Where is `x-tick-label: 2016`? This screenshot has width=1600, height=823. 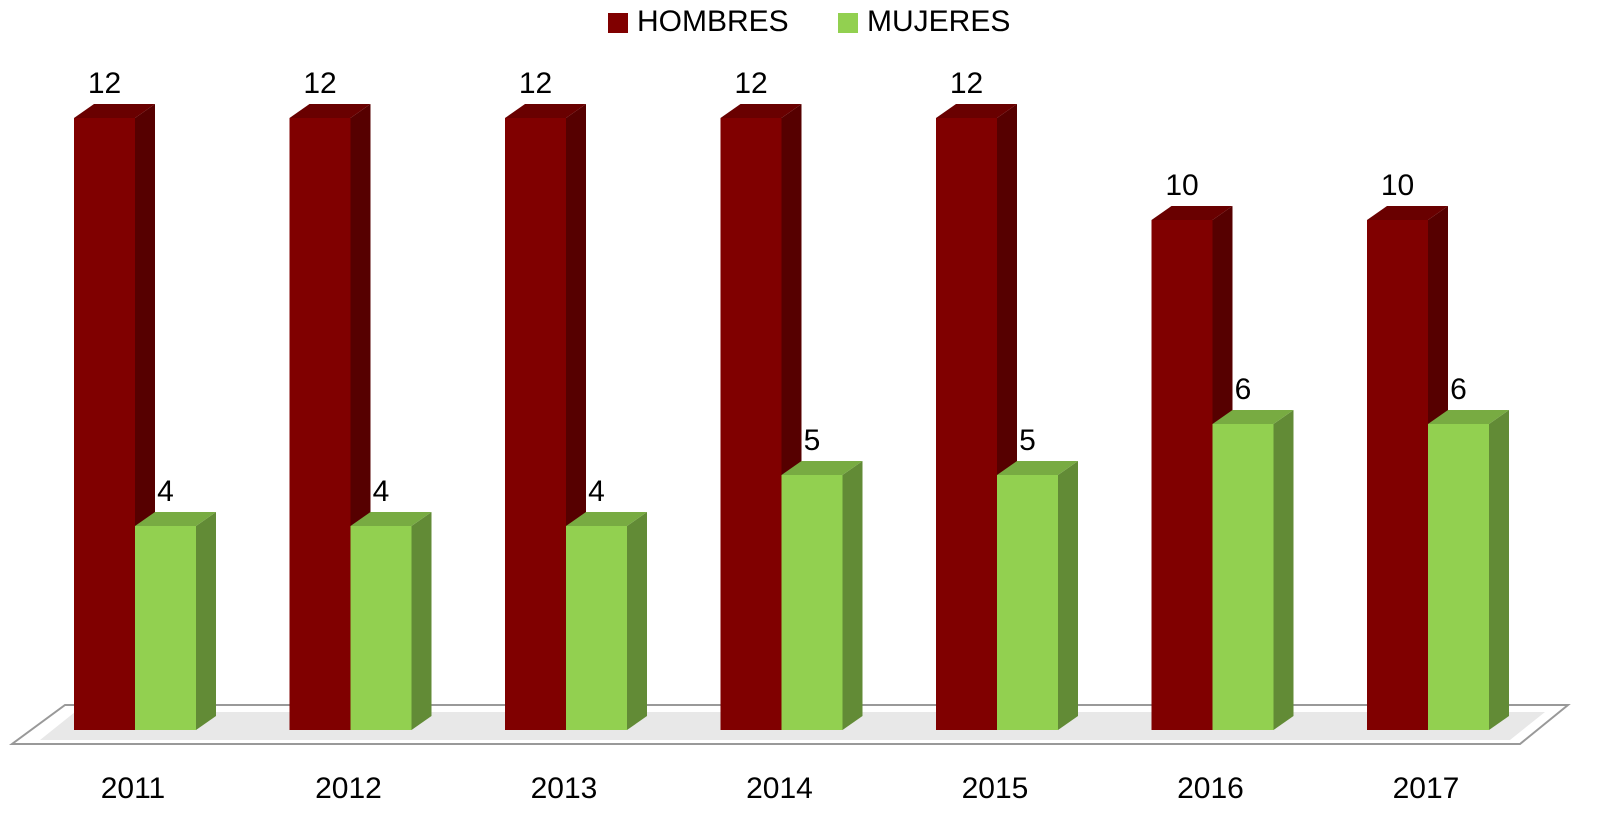
x-tick-label: 2016 is located at coordinates (1210, 788).